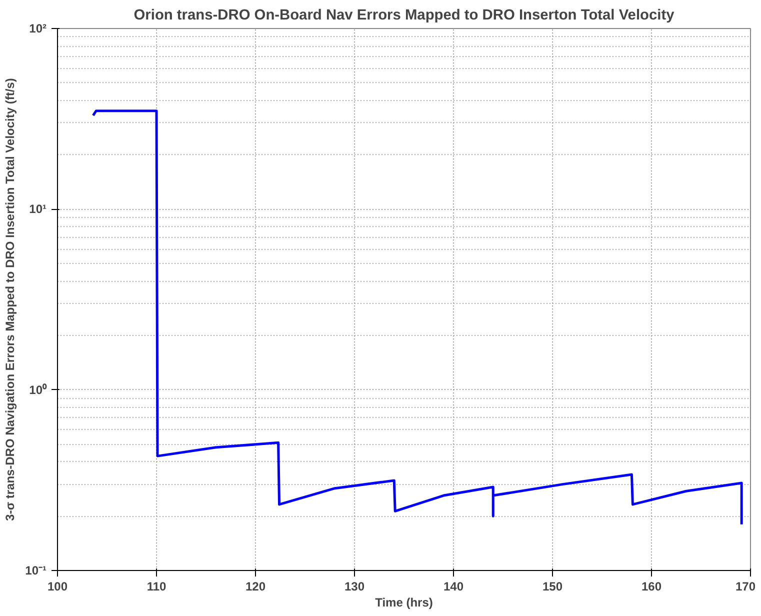 The image size is (761, 616). What do you see at coordinates (651, 587) in the screenshot?
I see `x-tick-label: 160` at bounding box center [651, 587].